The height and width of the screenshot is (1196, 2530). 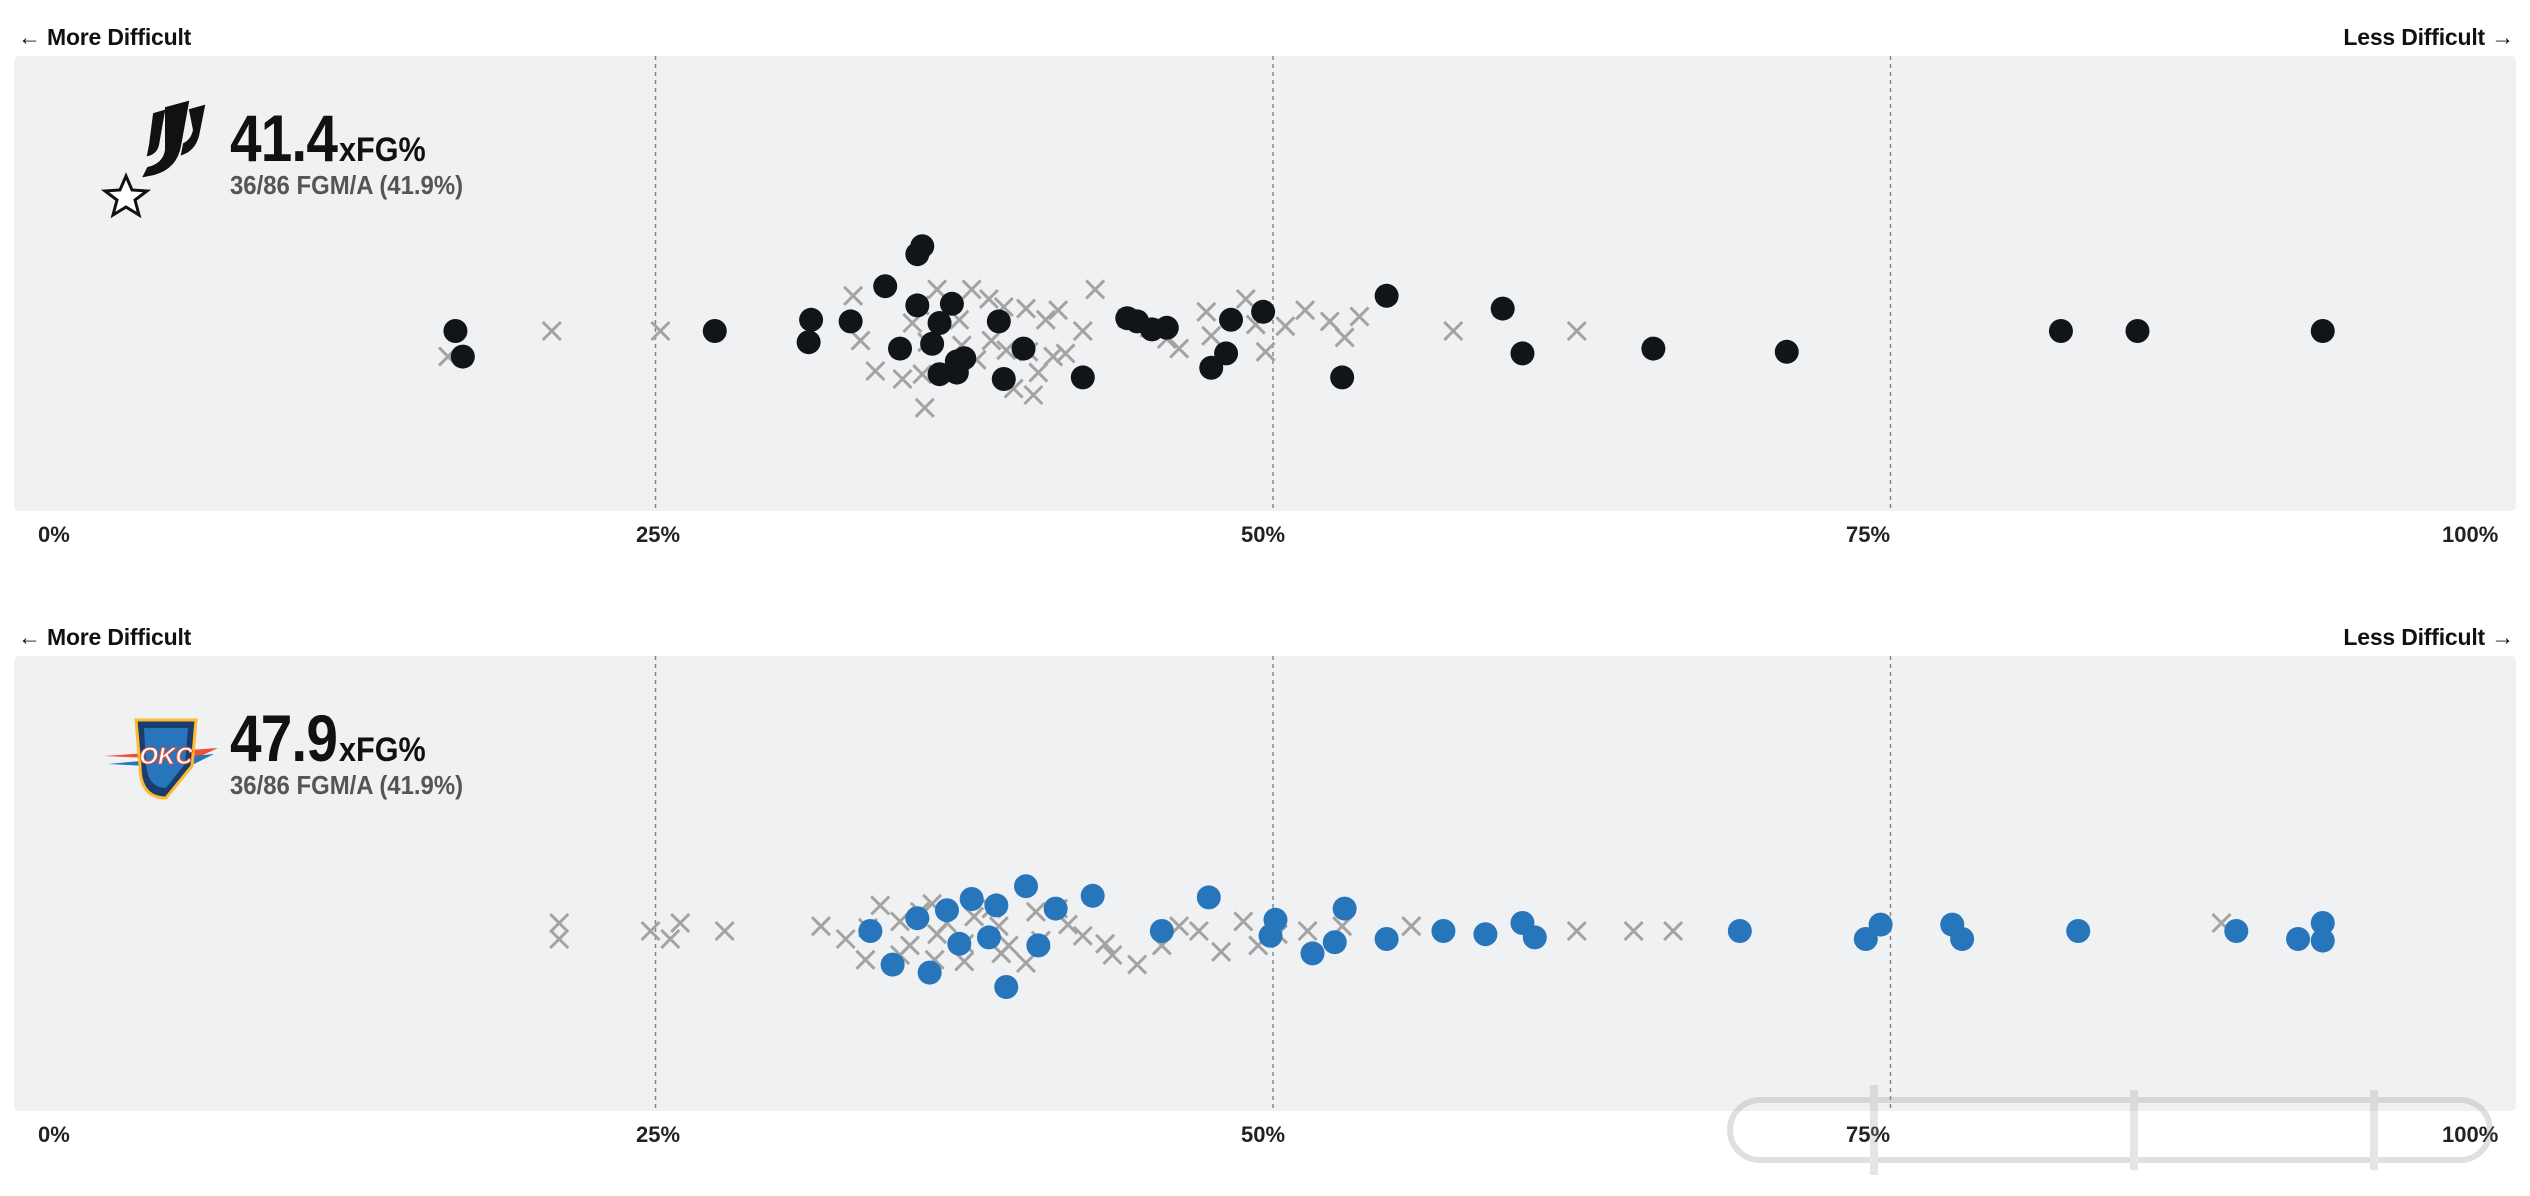 I want to click on thunder-logo-icon: OKC, so click(x=161, y=759).